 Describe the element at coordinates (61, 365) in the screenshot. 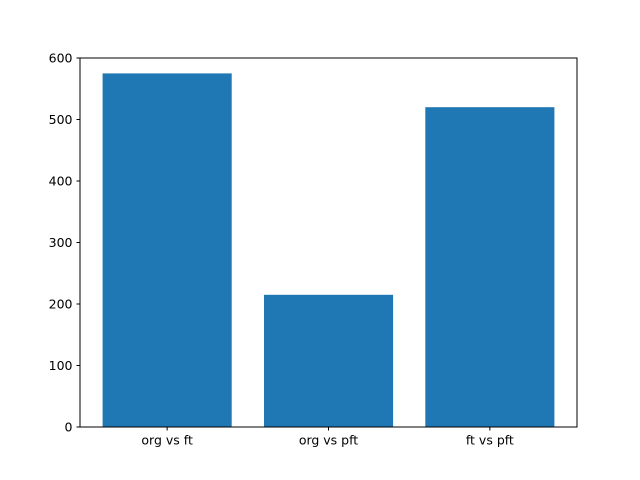

I see `y-tick-label: 100` at that location.